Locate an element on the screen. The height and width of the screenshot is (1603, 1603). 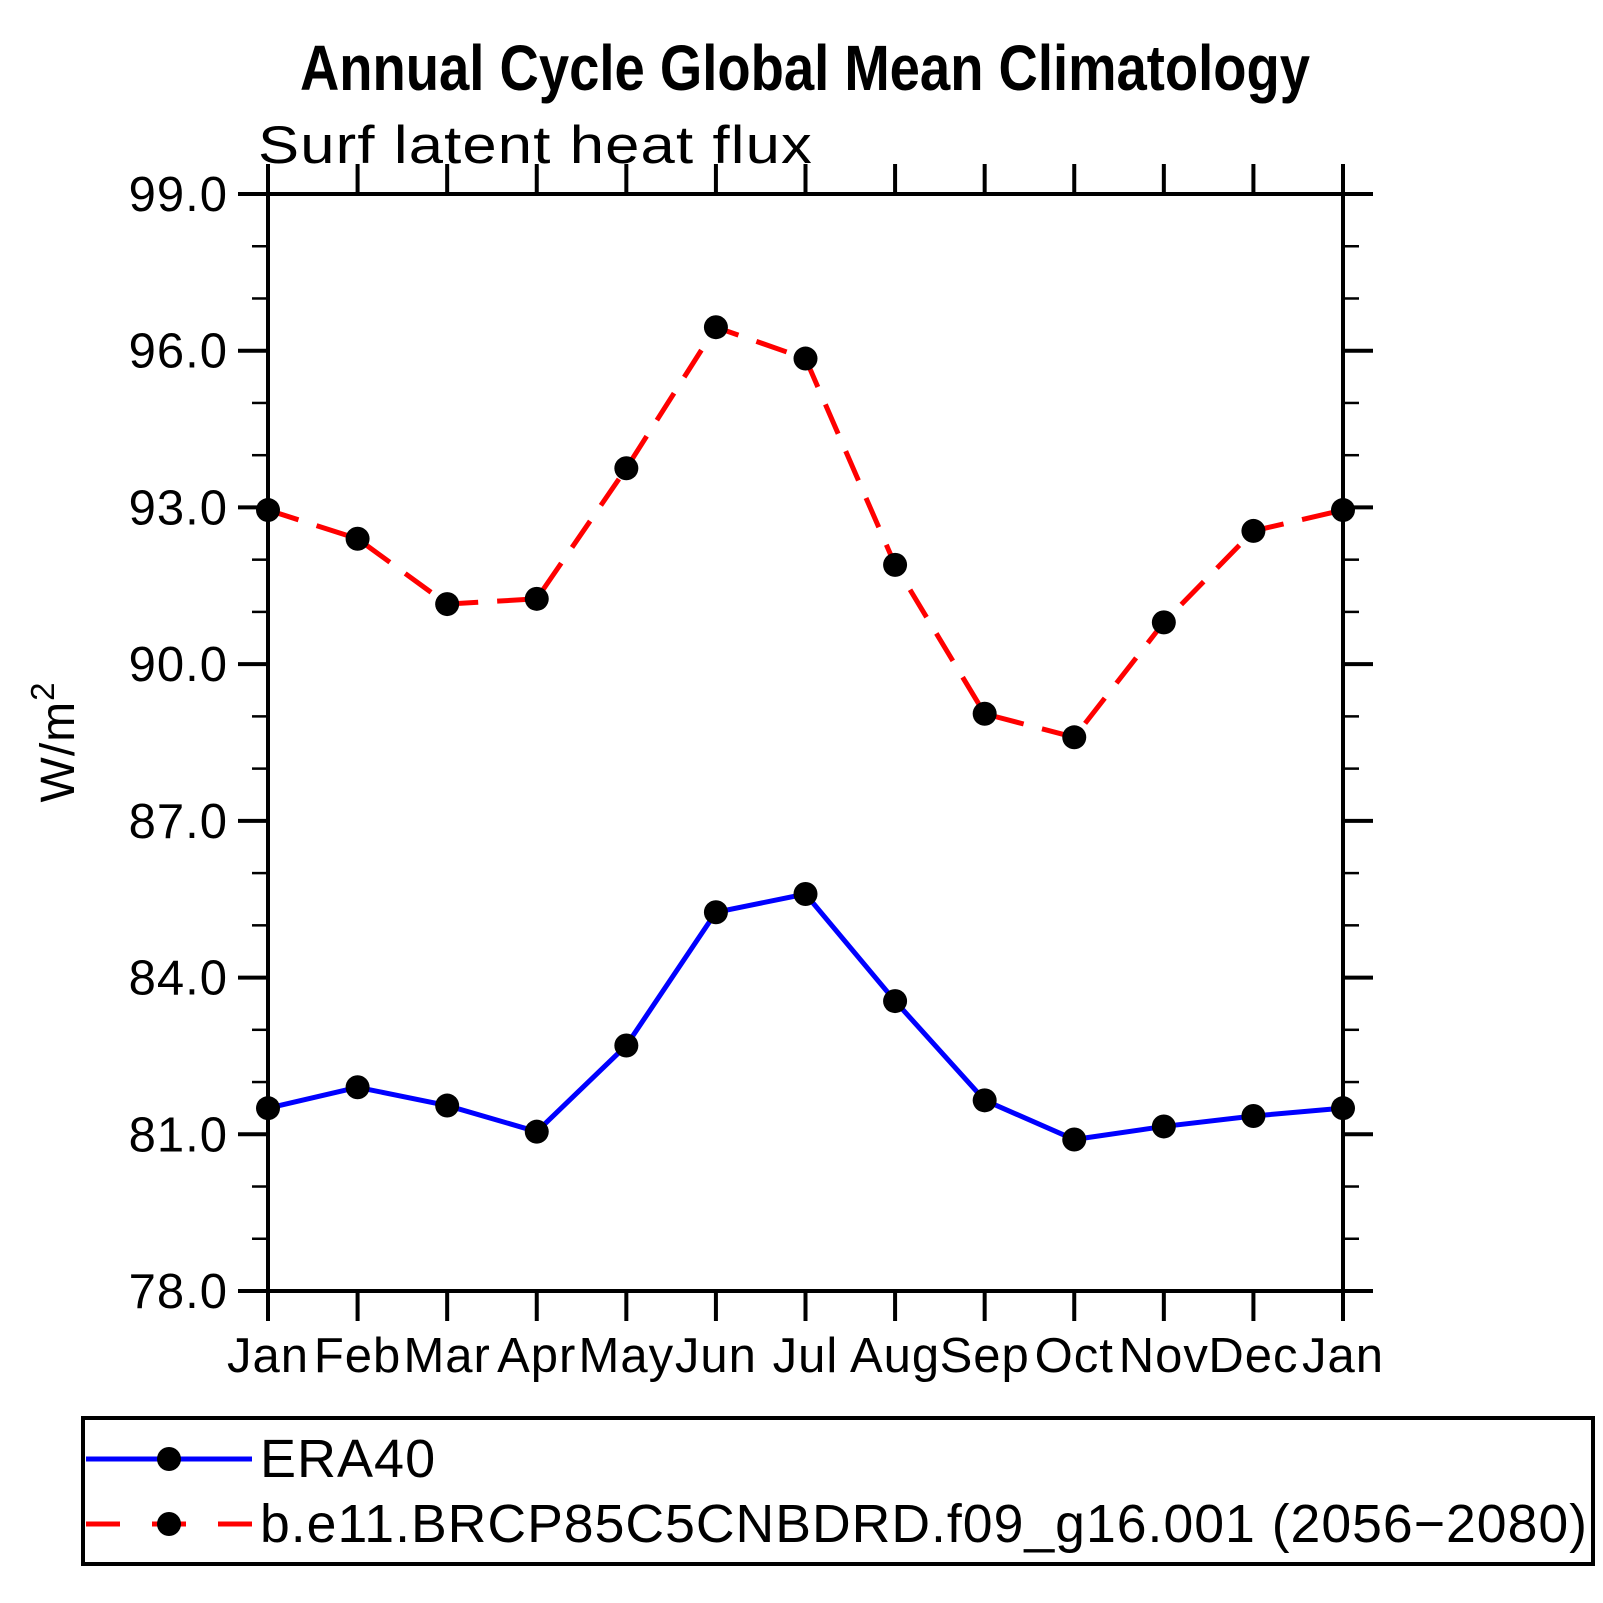
y-axis-tick-label: 78.0 is located at coordinates (178, 1292).